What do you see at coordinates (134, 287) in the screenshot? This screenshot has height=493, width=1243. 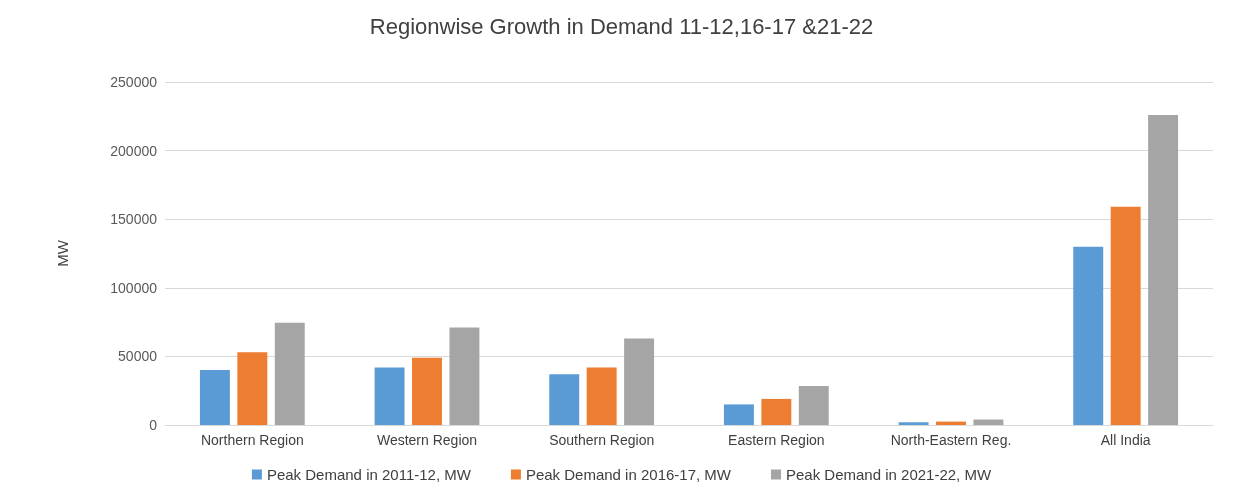 I see `y-tick-label: 100000` at bounding box center [134, 287].